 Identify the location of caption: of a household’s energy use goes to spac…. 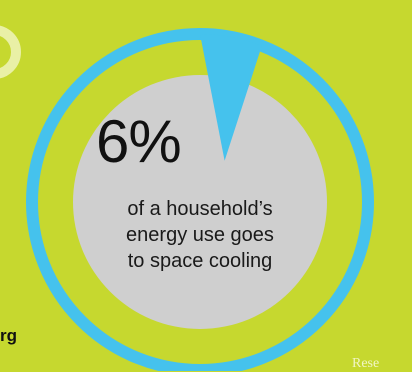
(200, 235).